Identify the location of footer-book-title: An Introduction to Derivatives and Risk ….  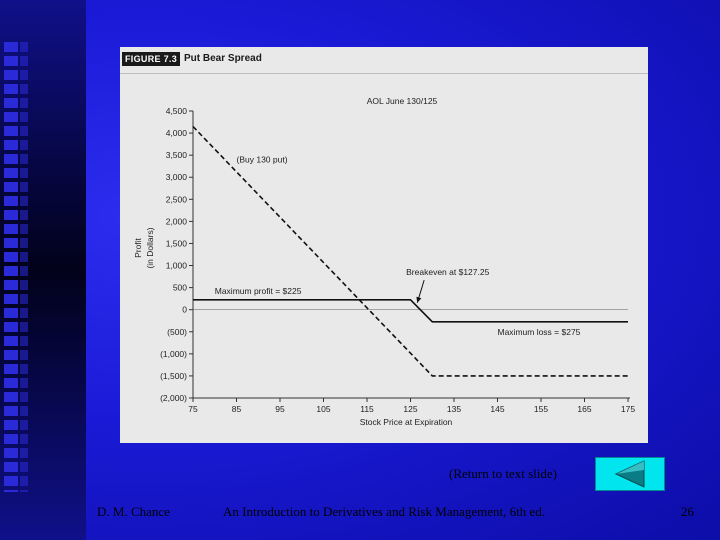
(384, 511).